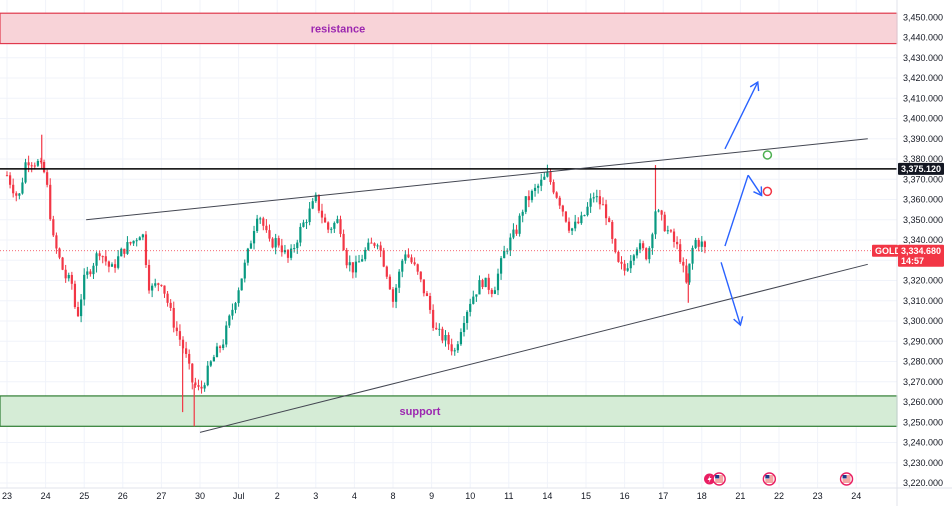 This screenshot has width=952, height=506. I want to click on support-zone, so click(449, 411).